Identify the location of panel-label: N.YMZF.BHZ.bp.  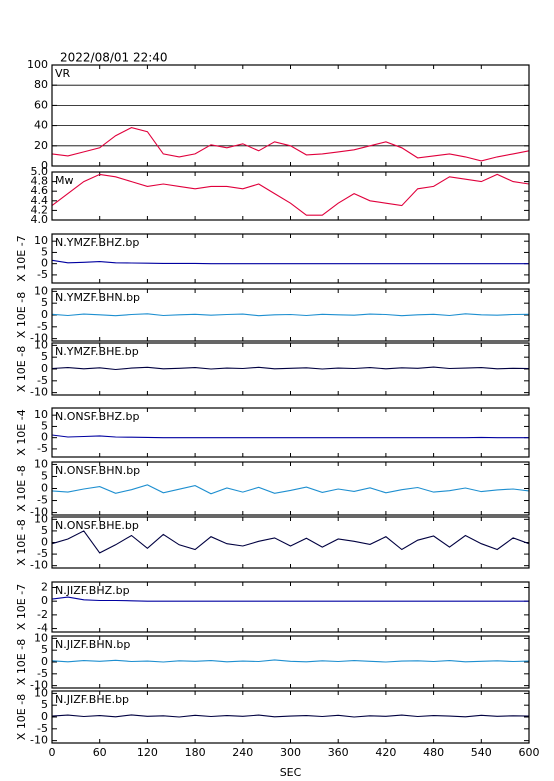
(97, 242).